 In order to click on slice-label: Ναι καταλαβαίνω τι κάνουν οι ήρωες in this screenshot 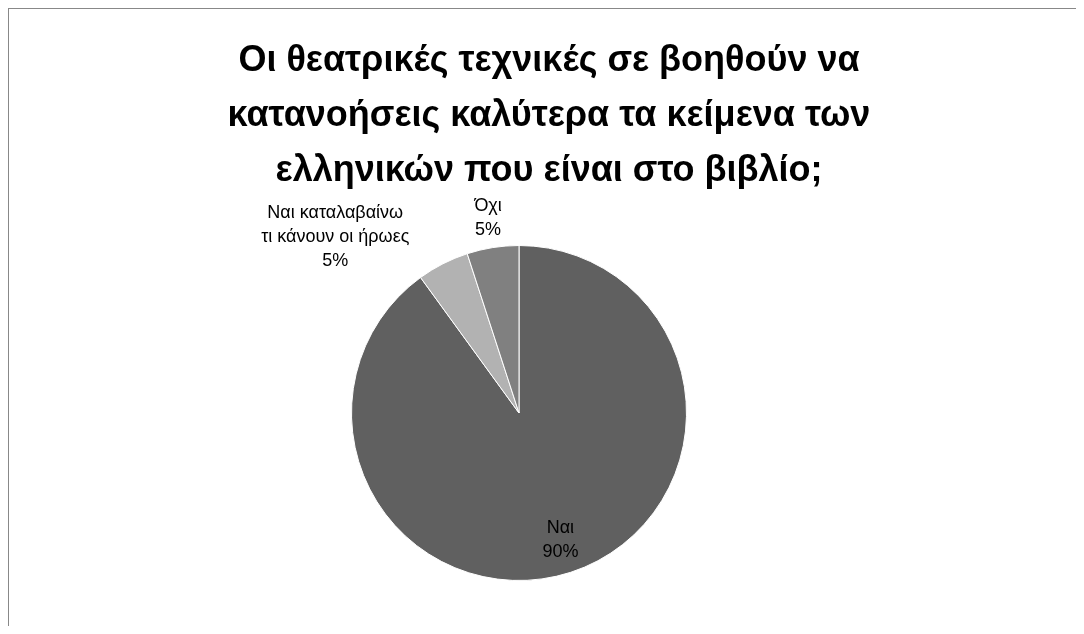, I will do `click(335, 223)`.